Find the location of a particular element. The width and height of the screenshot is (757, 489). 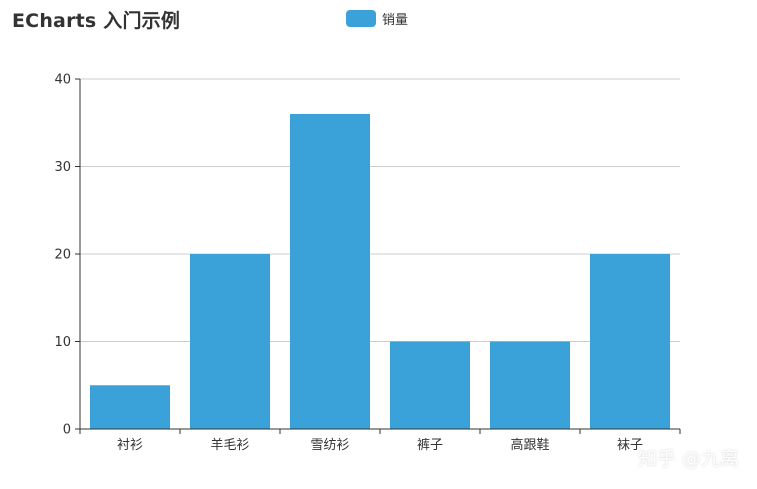

y-tick-label: 0 is located at coordinates (67, 430).